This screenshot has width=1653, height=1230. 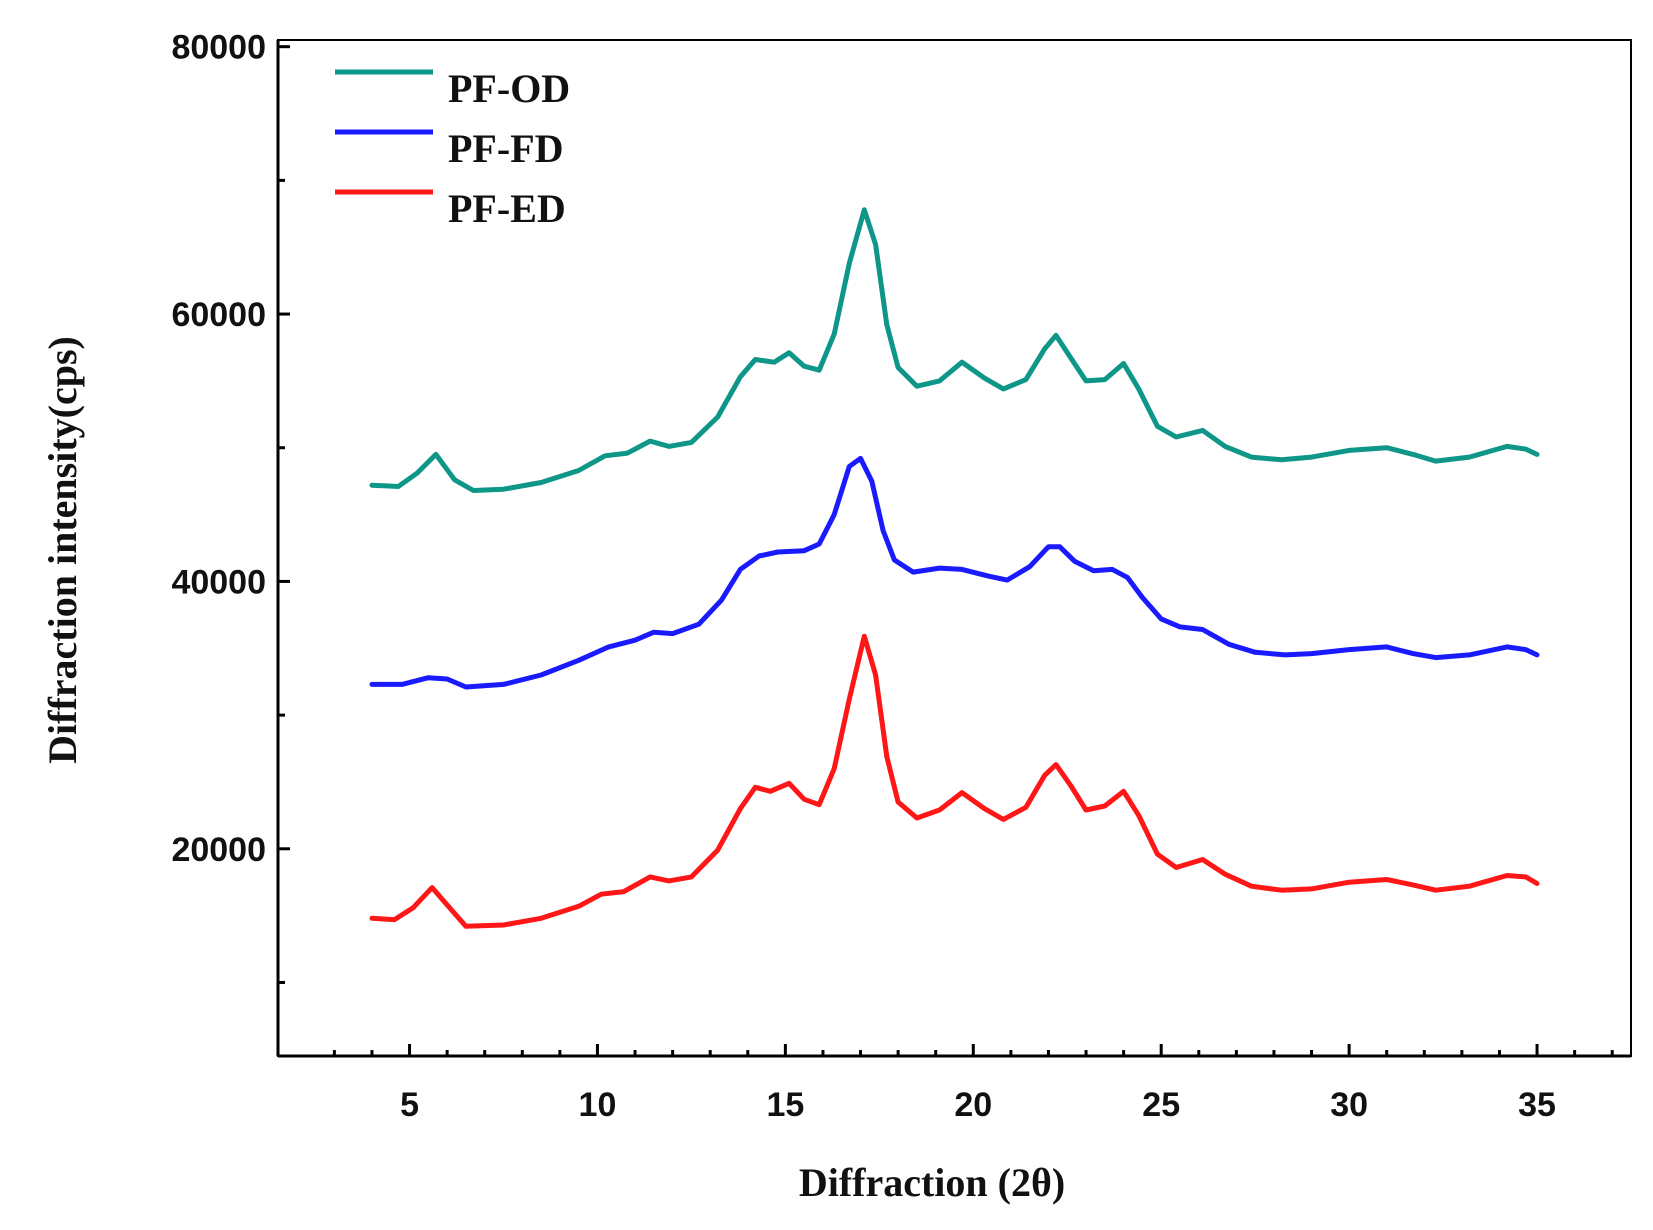 I want to click on legend-item-pf-od: PF-OD, so click(x=452, y=88).